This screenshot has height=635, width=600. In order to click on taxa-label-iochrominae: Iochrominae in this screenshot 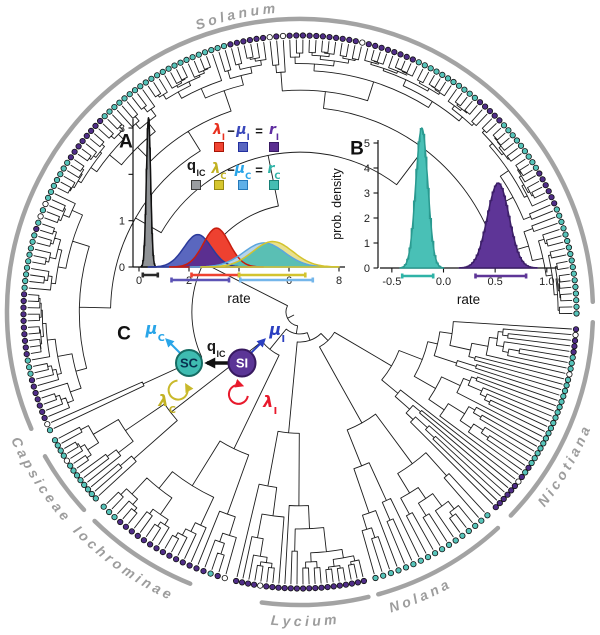, I will do `click(123, 562)`.